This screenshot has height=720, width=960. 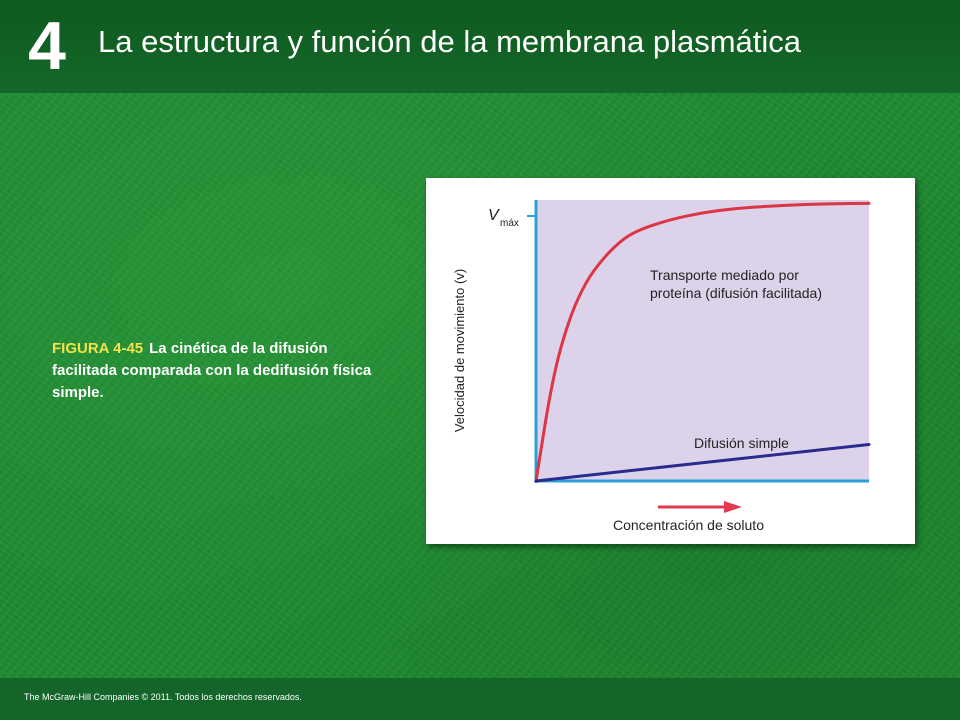 I want to click on vmax-label-subscript: máx, so click(x=509, y=223).